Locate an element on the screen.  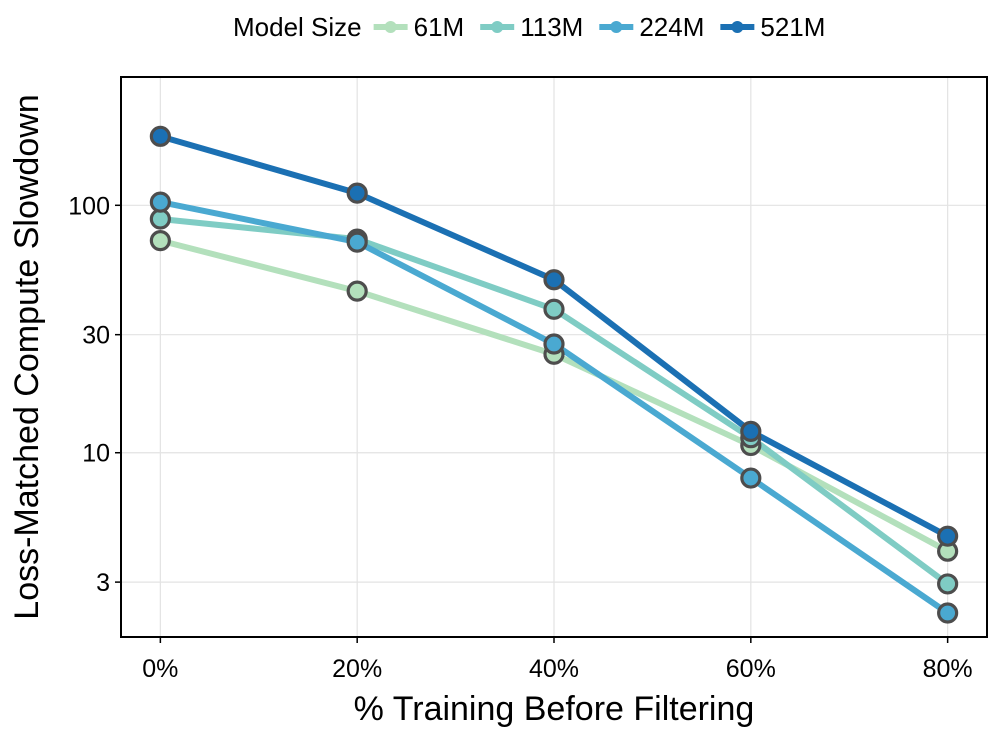
x-tick-label: 40% is located at coordinates (554, 669).